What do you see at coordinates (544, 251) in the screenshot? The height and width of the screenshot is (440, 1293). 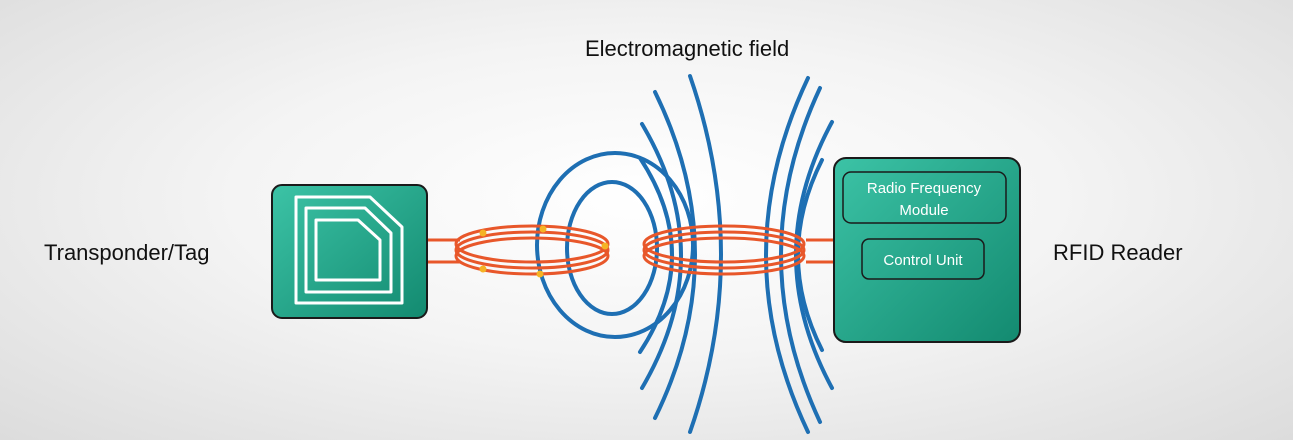 I see `induction-sparks` at bounding box center [544, 251].